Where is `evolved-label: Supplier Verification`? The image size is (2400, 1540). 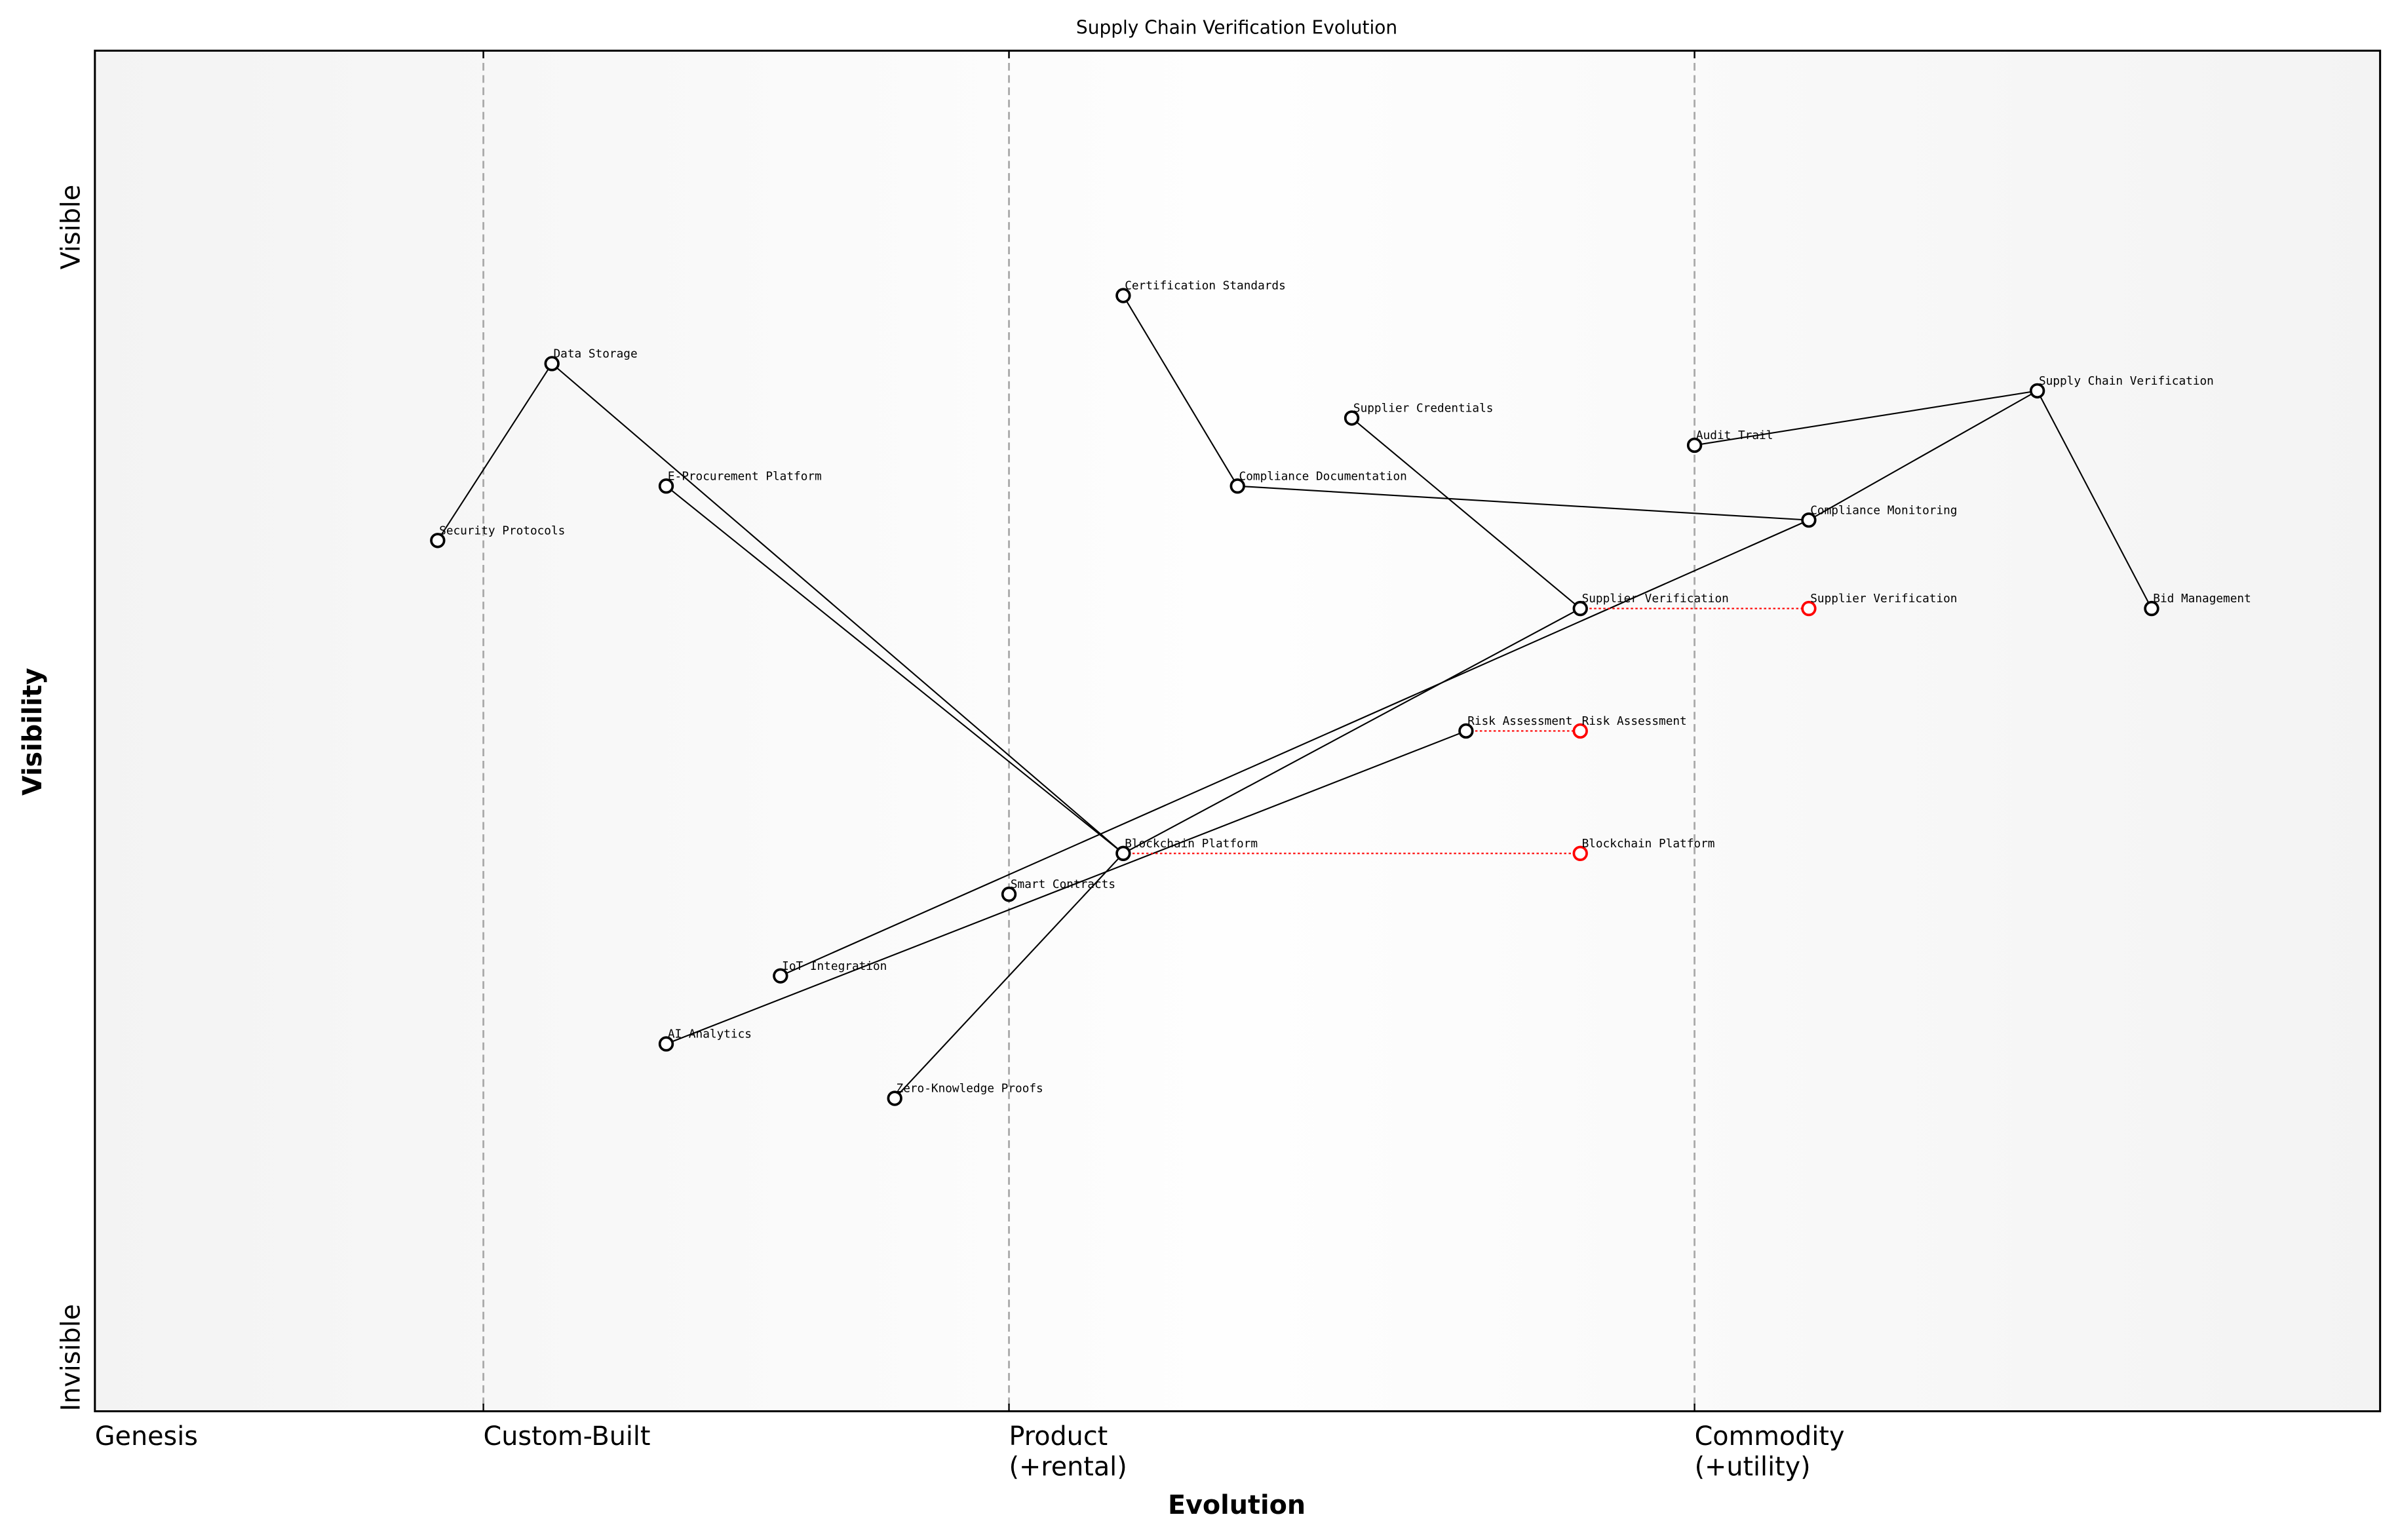 evolved-label: Supplier Verification is located at coordinates (1883, 599).